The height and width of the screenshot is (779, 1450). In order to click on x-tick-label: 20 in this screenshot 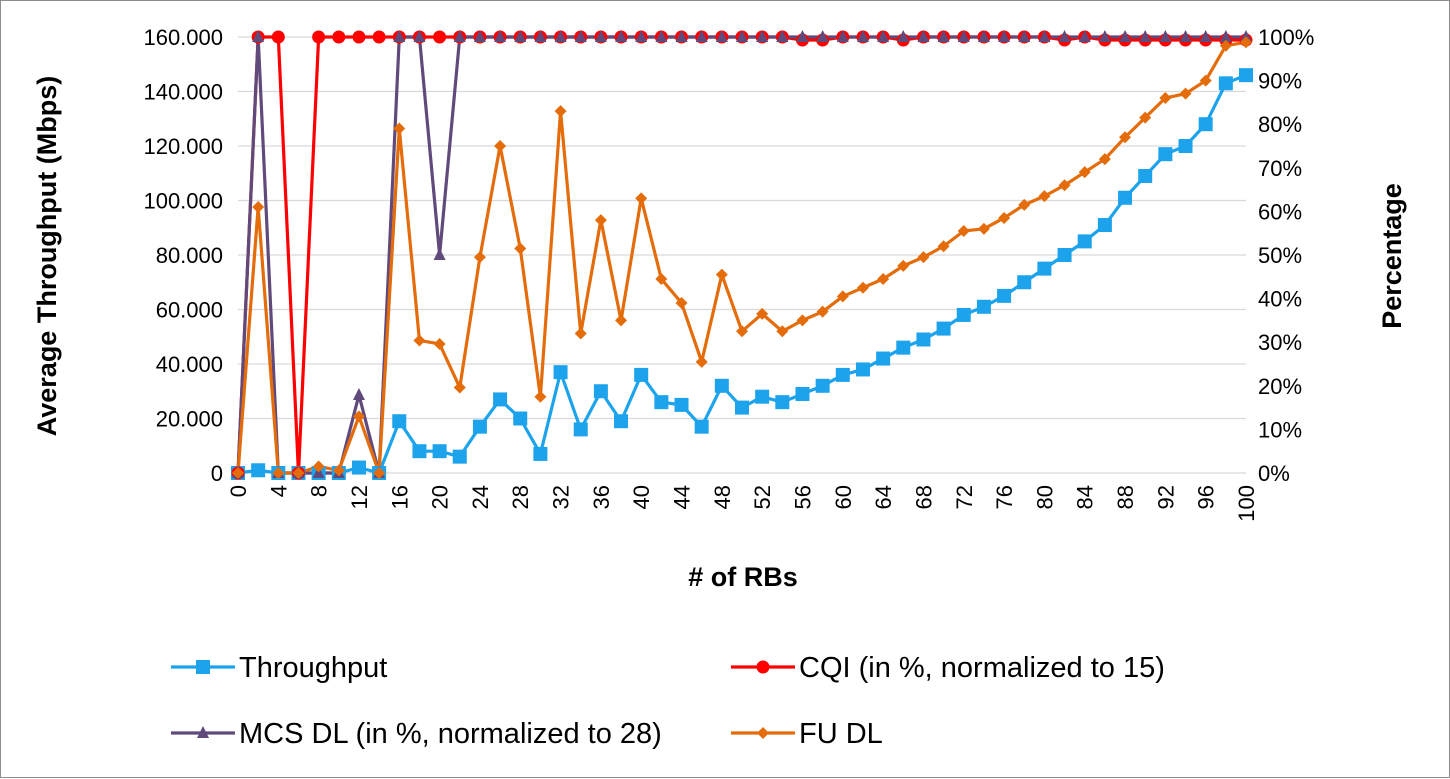, I will do `click(440, 497)`.